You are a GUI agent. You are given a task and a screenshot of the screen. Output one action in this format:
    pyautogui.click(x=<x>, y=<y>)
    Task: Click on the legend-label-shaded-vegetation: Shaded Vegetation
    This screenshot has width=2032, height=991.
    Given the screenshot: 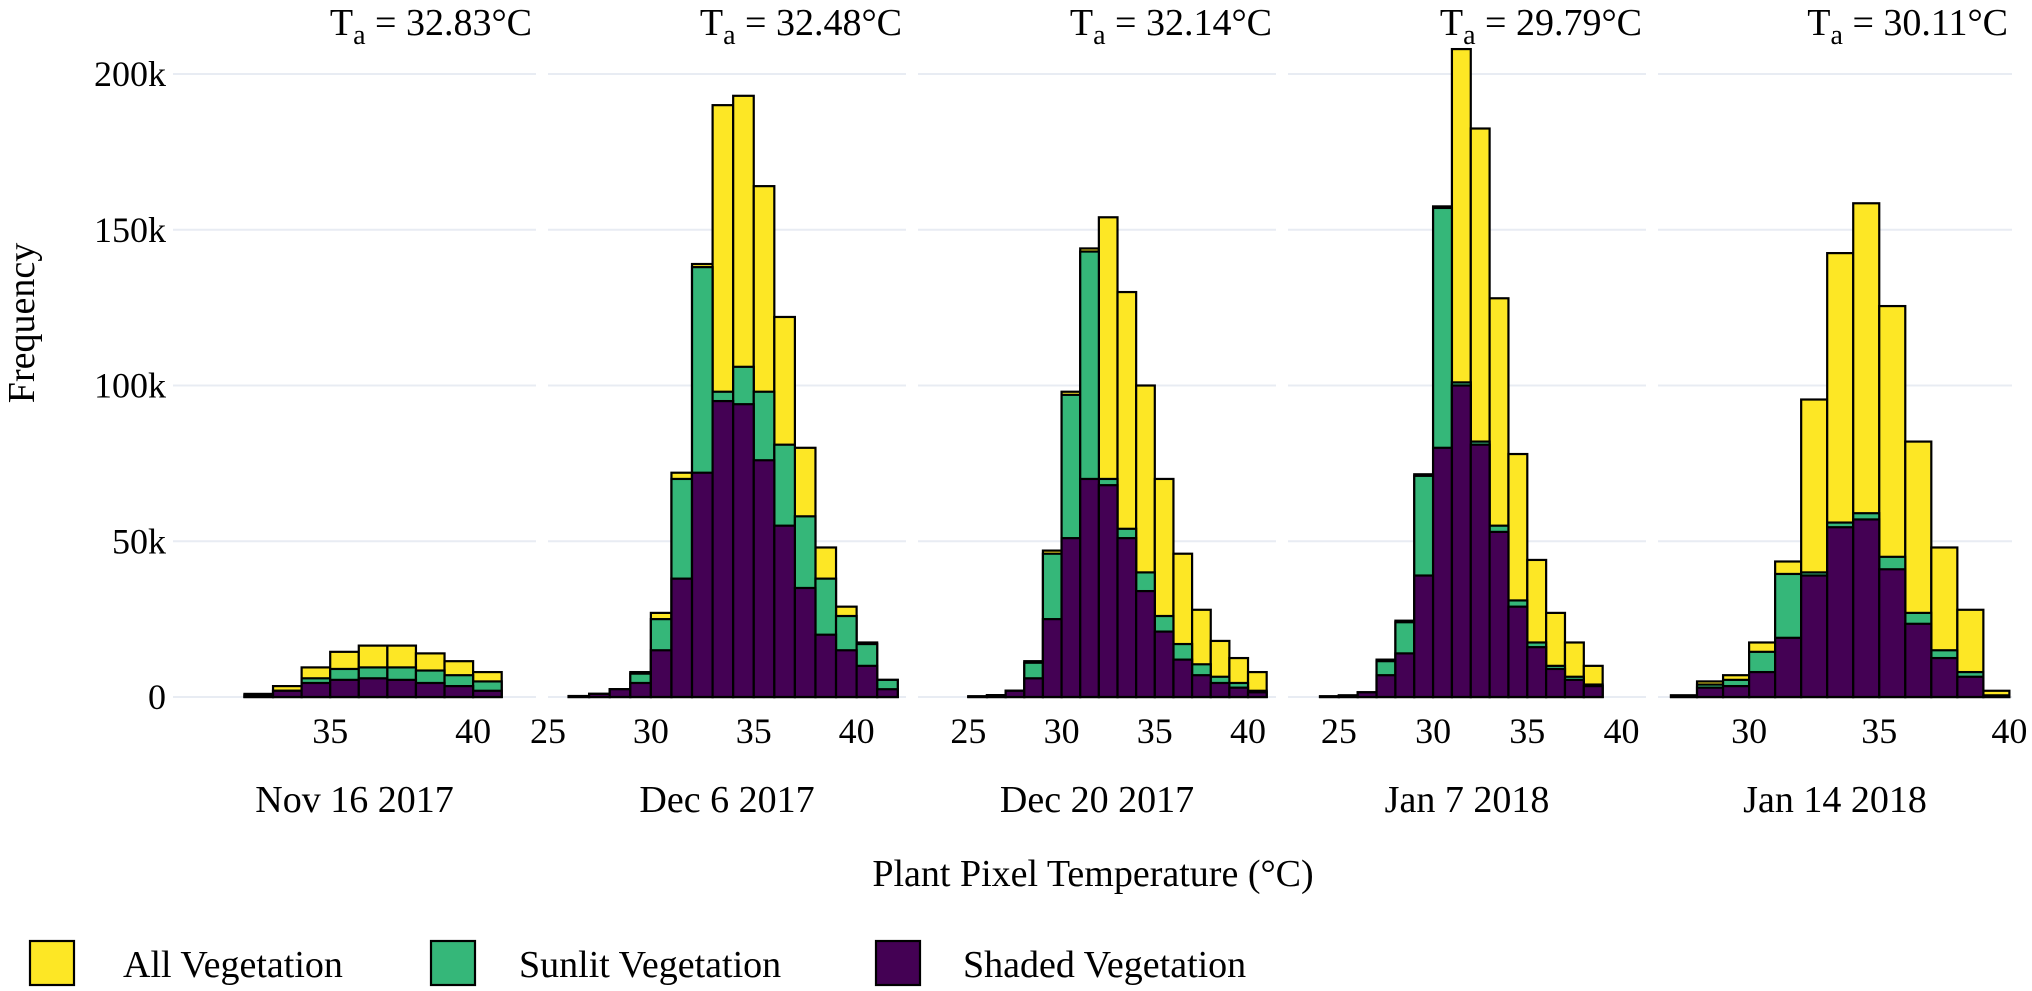 What is the action you would take?
    pyautogui.click(x=1104, y=965)
    